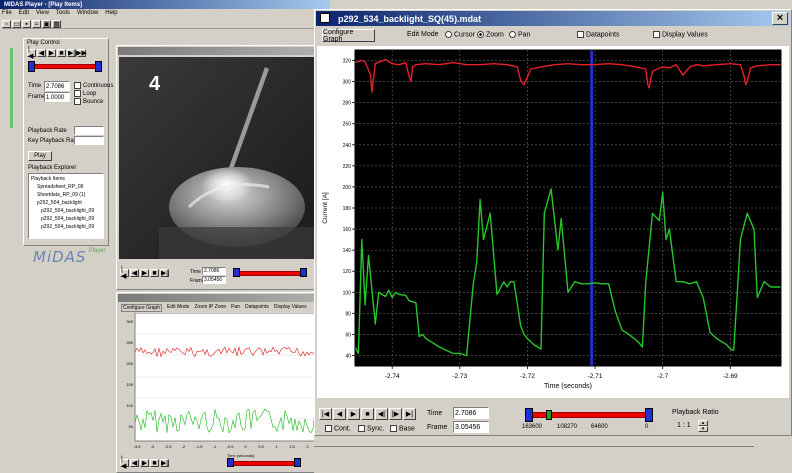  Describe the element at coordinates (154, 463) in the screenshot. I see `sm-stop-button: ■` at that location.